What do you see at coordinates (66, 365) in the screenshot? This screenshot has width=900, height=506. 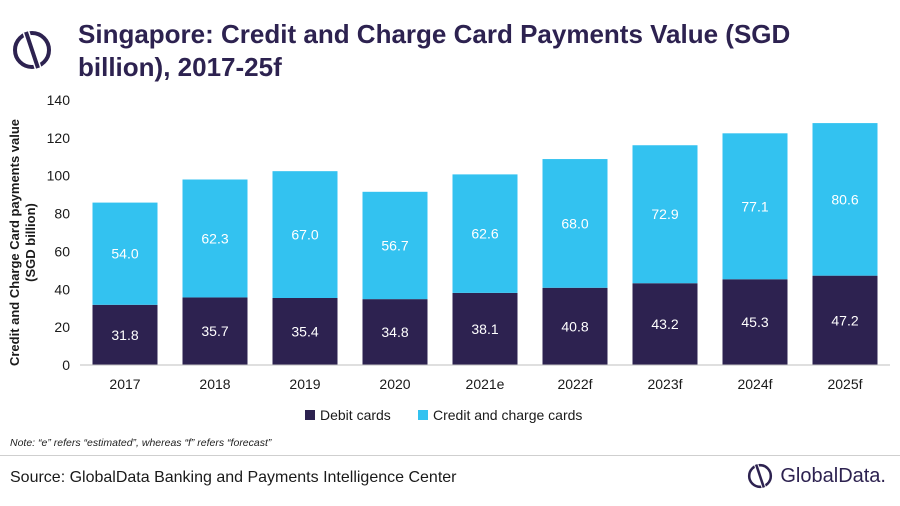 I see `y-tick-label: 0` at bounding box center [66, 365].